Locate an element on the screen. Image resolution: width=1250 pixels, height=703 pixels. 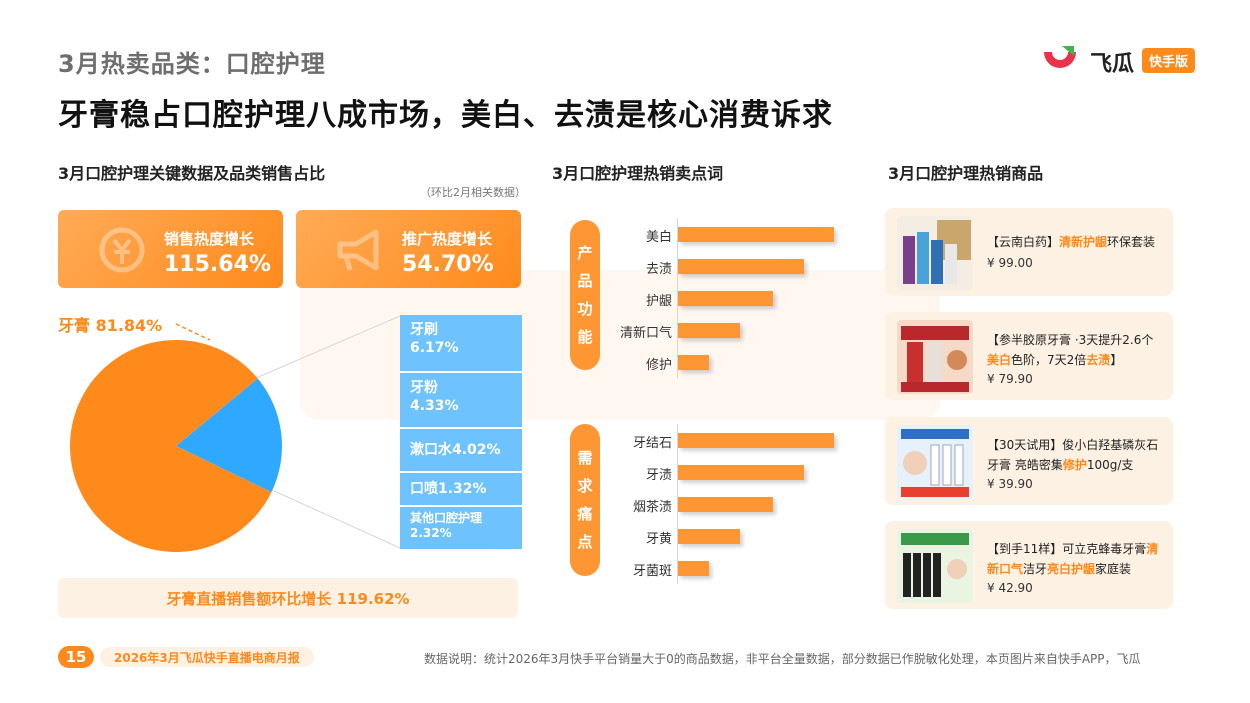
money-tag-icon is located at coordinates (122, 250).